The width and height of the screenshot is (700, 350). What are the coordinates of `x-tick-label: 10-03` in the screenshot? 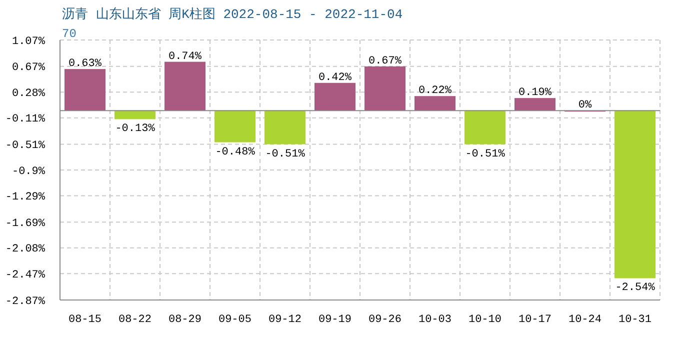 It's located at (435, 320).